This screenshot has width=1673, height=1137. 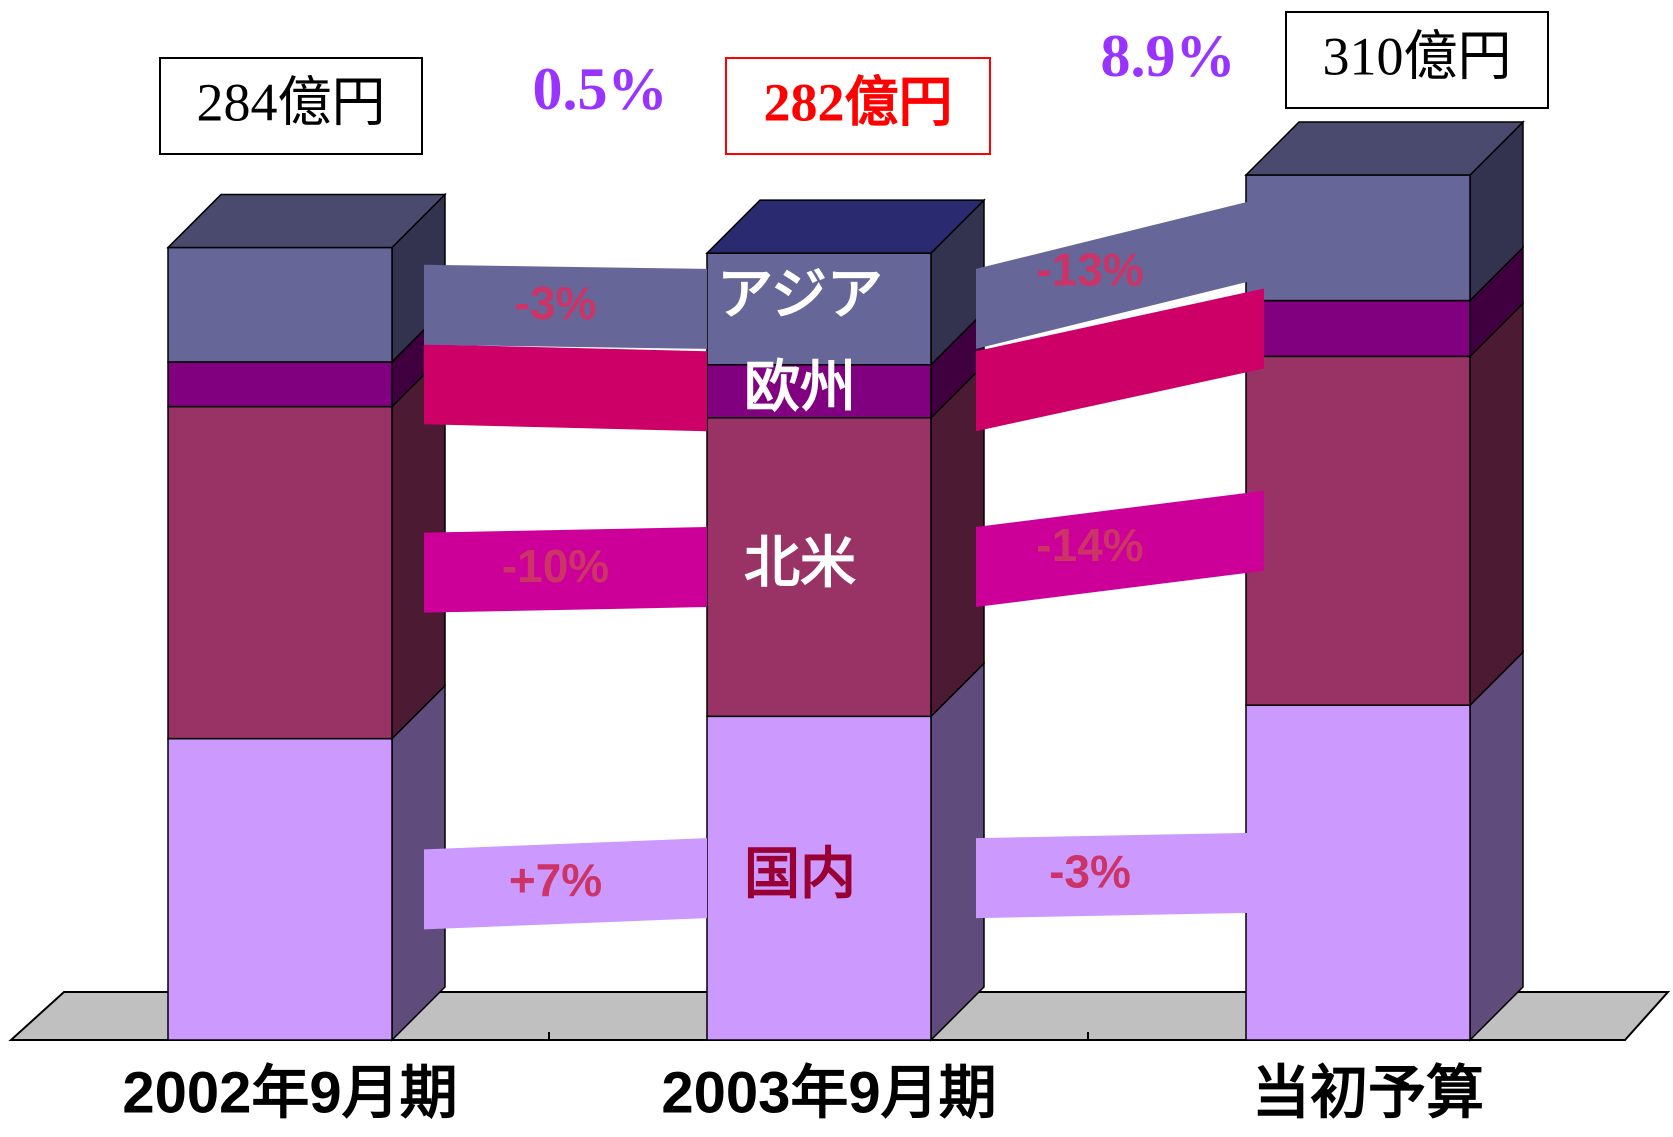 What do you see at coordinates (1089, 270) in the screenshot?
I see `change-label: -13%` at bounding box center [1089, 270].